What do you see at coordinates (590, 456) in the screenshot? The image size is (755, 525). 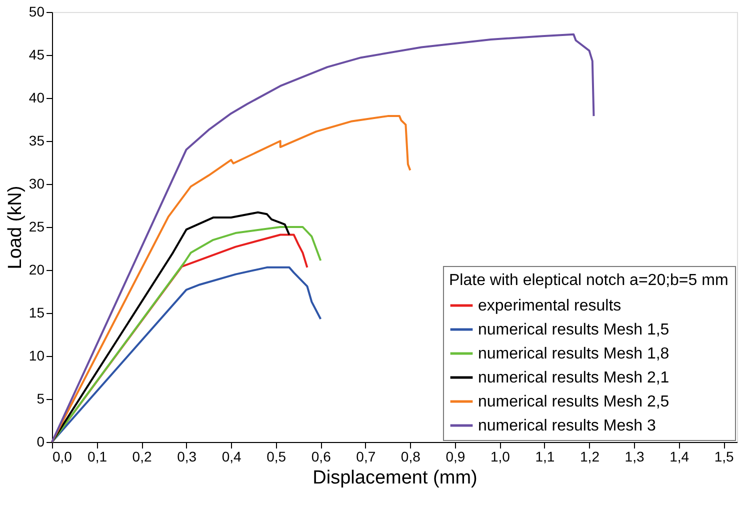 I see `x-tick-label: 1,2` at bounding box center [590, 456].